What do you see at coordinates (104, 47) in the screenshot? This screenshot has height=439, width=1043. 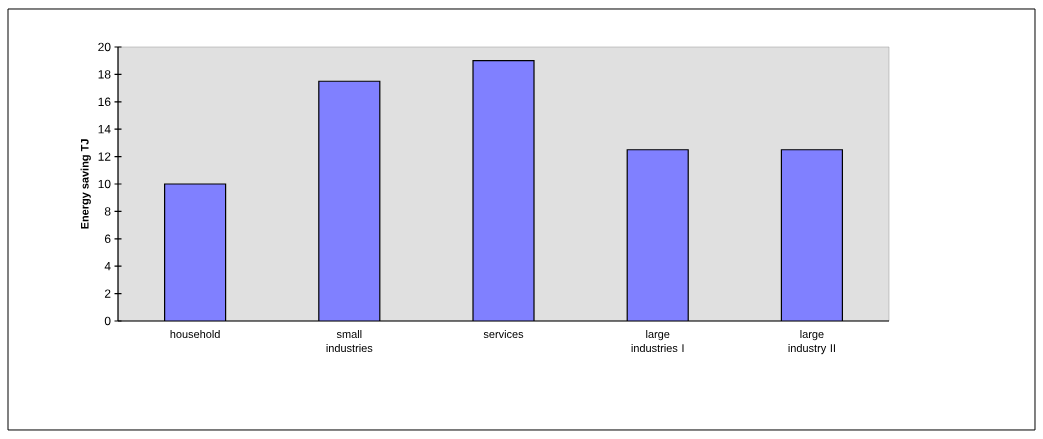 I see `y-tick-label: 20` at bounding box center [104, 47].